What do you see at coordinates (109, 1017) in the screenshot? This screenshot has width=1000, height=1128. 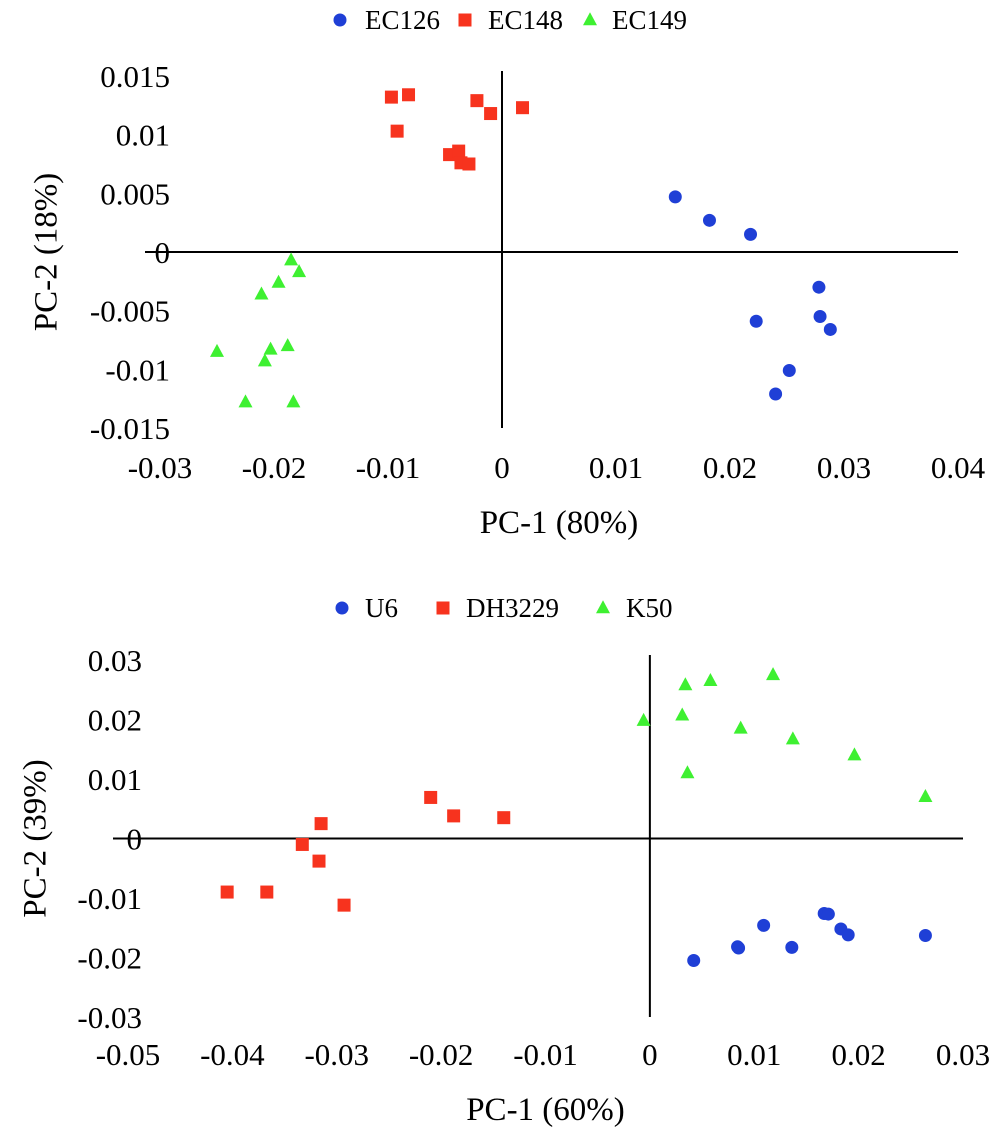 I see `y-tick-label: -0.03` at bounding box center [109, 1017].